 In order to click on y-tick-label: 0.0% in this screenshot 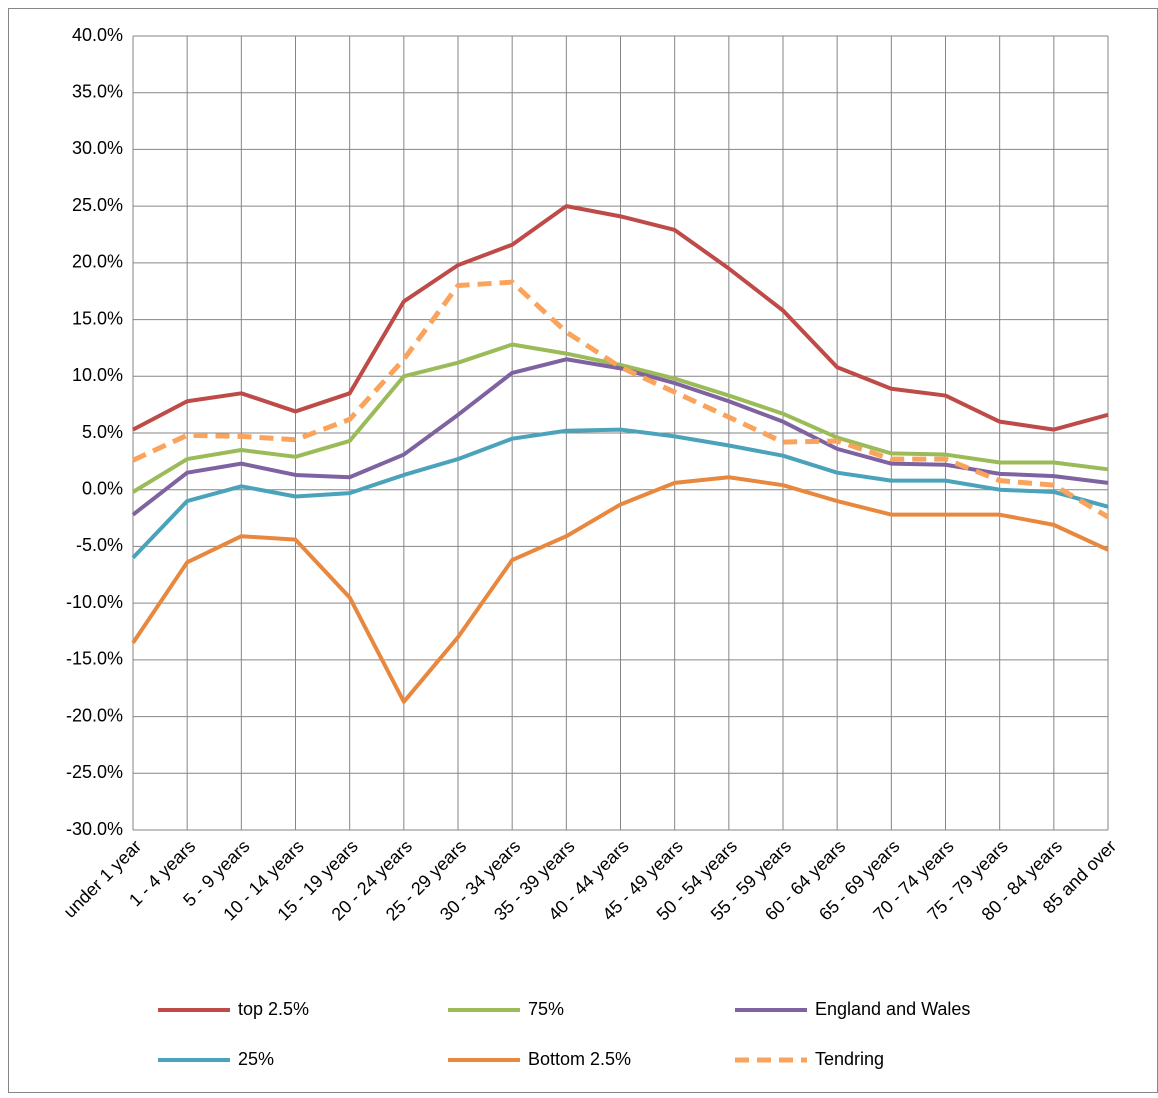, I will do `click(102, 488)`.